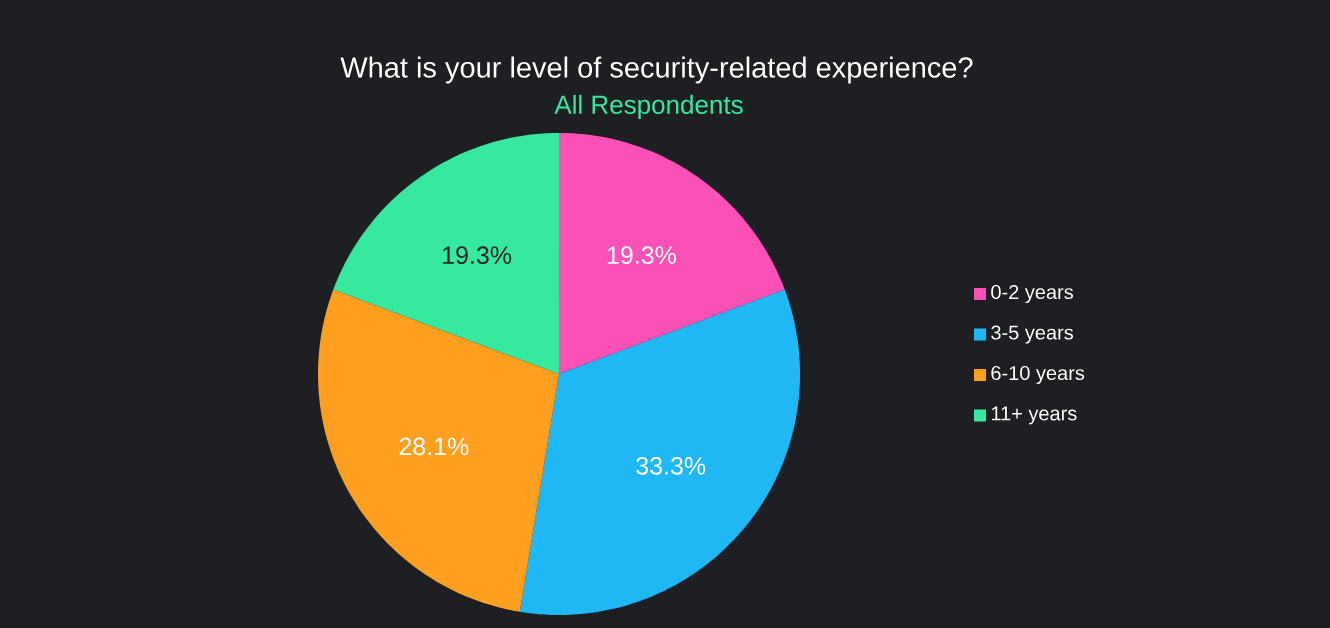  What do you see at coordinates (1032, 334) in the screenshot?
I see `legend-label: 3-5 years` at bounding box center [1032, 334].